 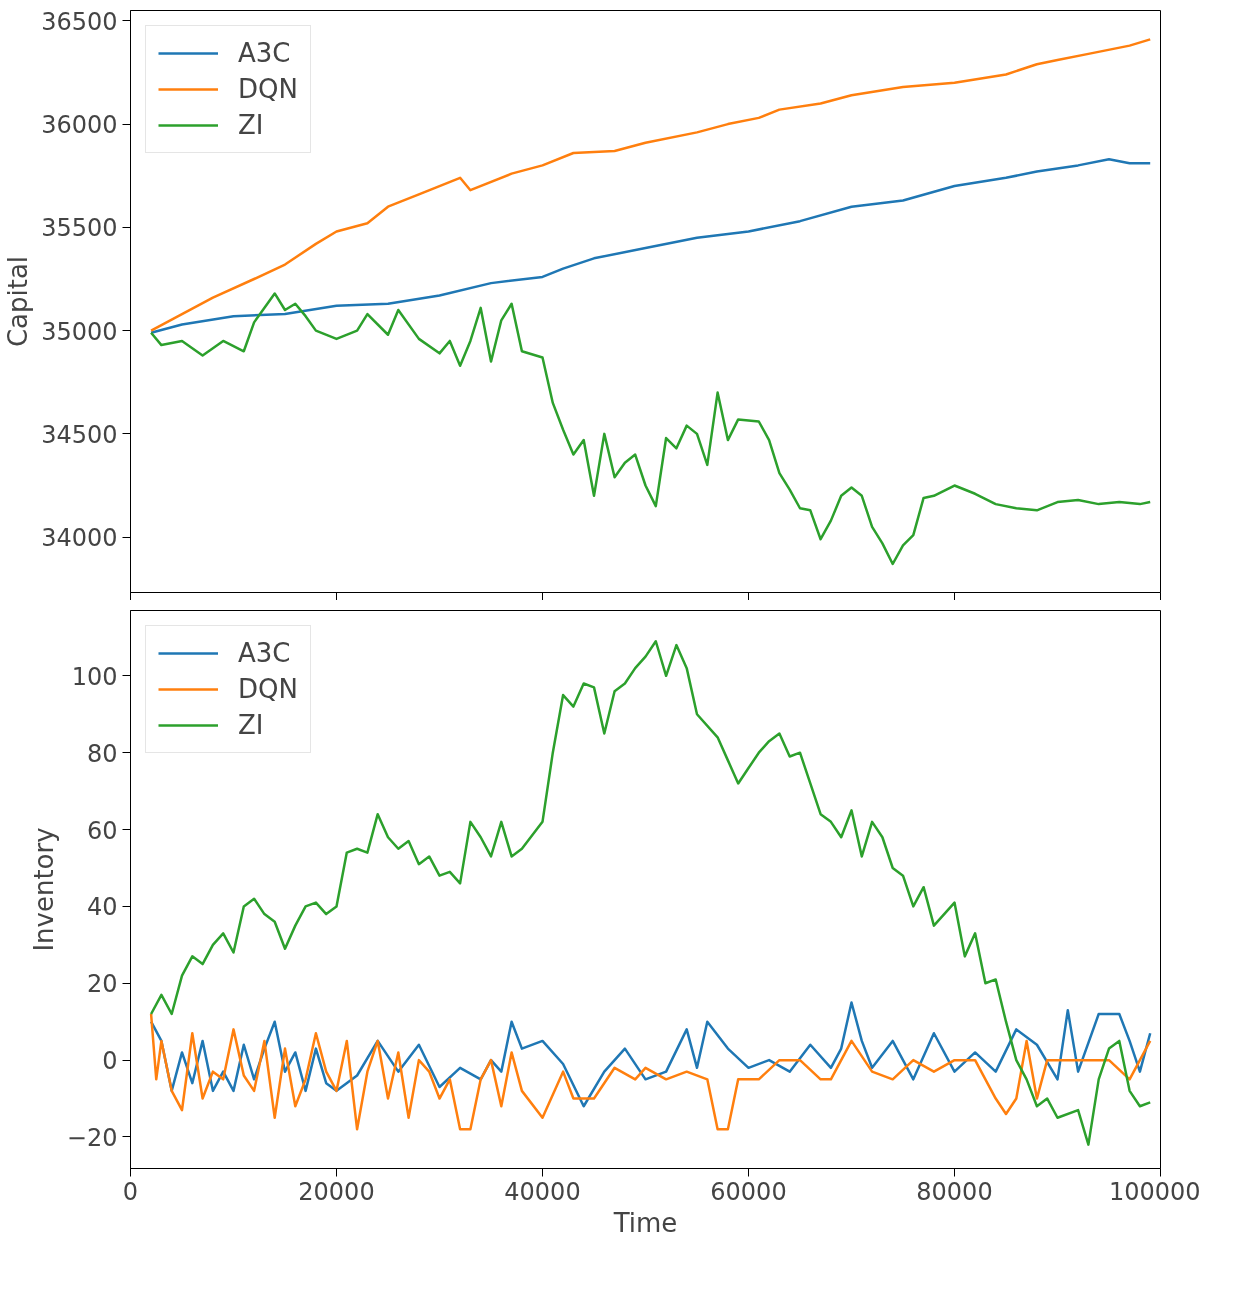 I want to click on y-tick-label: 35500, so click(x=79, y=228).